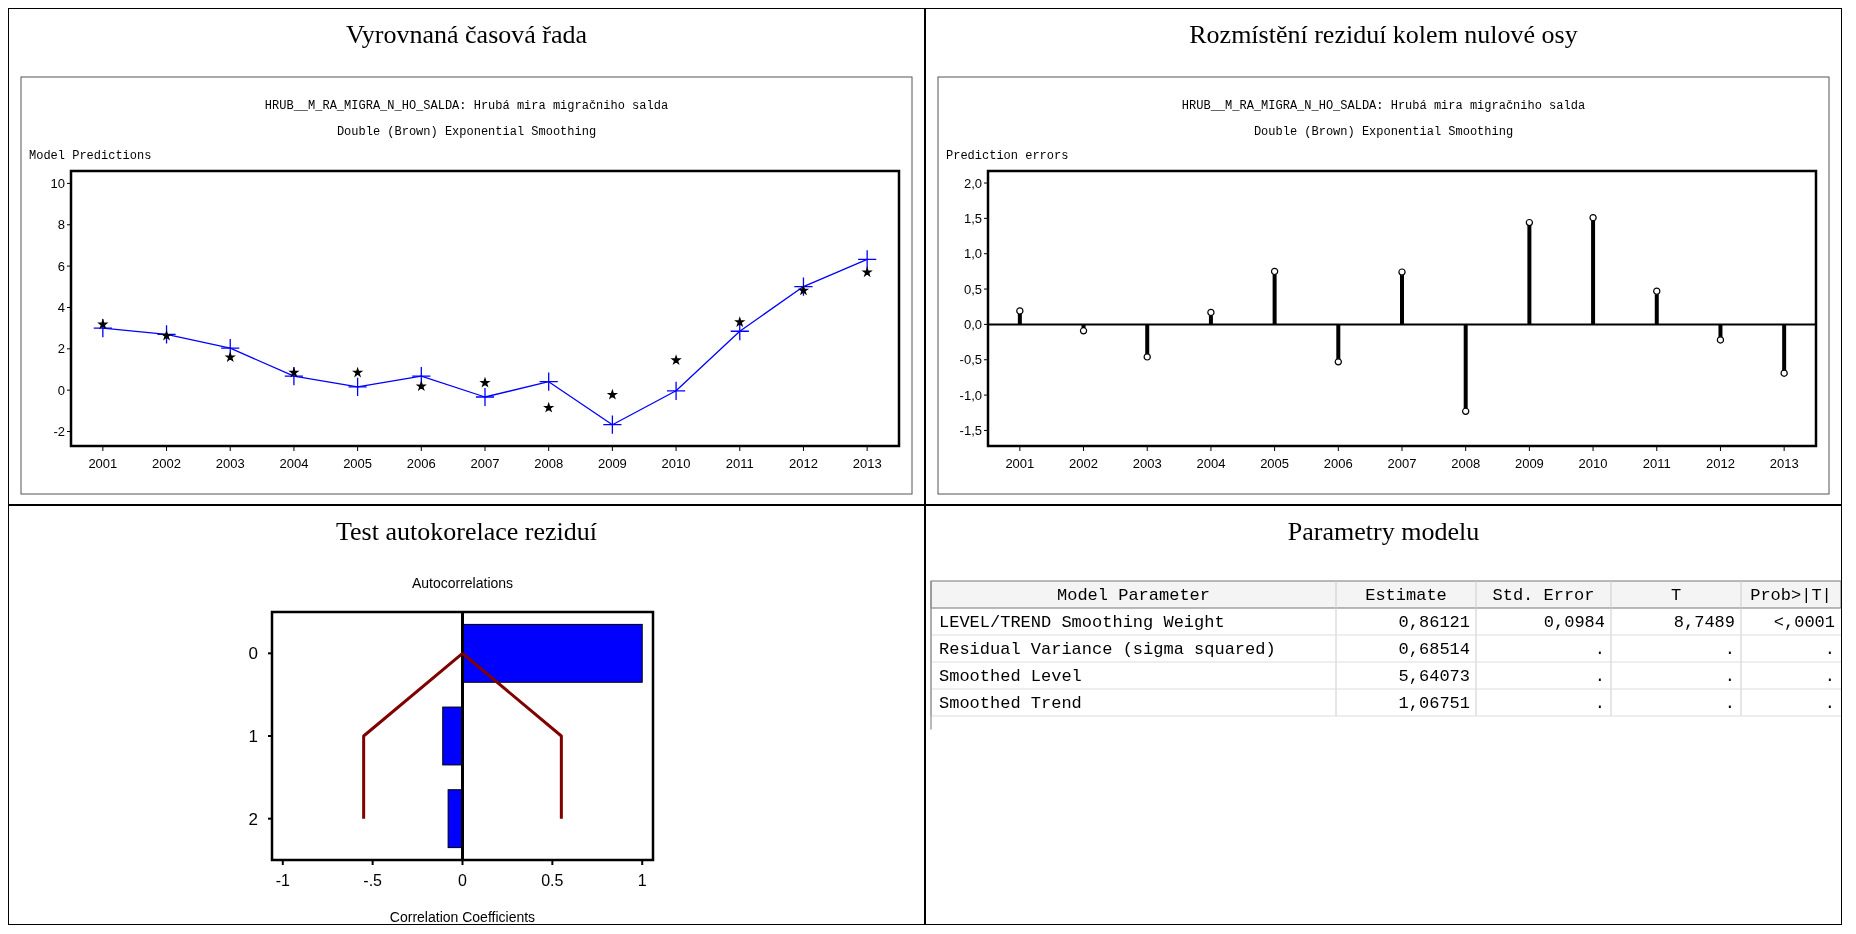 This screenshot has width=1856, height=934. I want to click on text: 1,06751, so click(1434, 704).